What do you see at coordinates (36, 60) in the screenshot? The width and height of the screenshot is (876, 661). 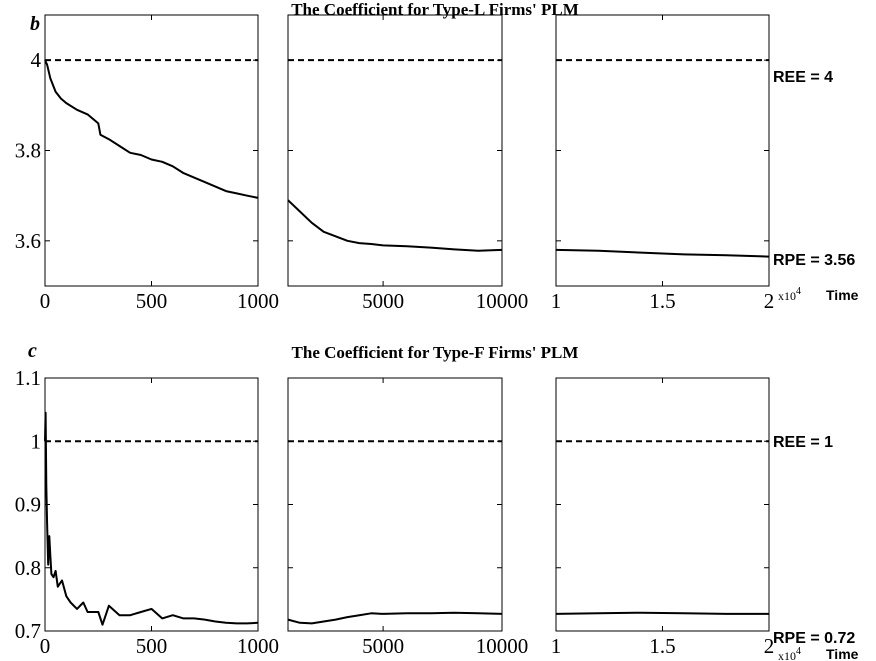 I see `y-tick-label: 4` at bounding box center [36, 60].